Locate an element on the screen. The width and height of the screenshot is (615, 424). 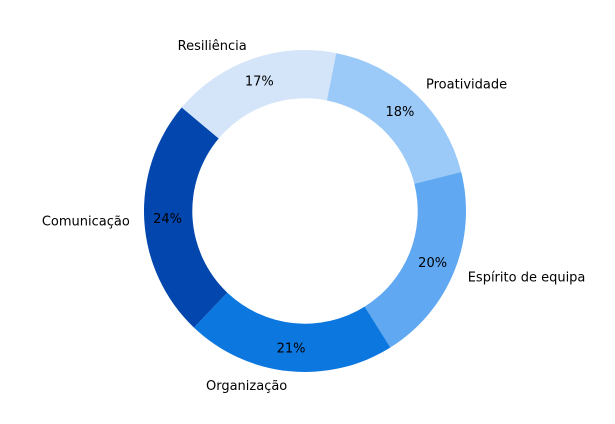
slice-percent-label: 17% is located at coordinates (259, 82).